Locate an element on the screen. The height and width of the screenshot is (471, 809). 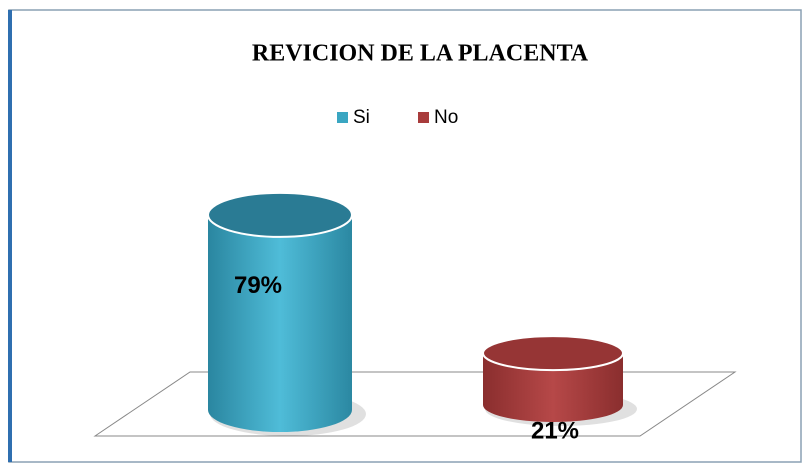
data-label: 79% is located at coordinates (258, 285).